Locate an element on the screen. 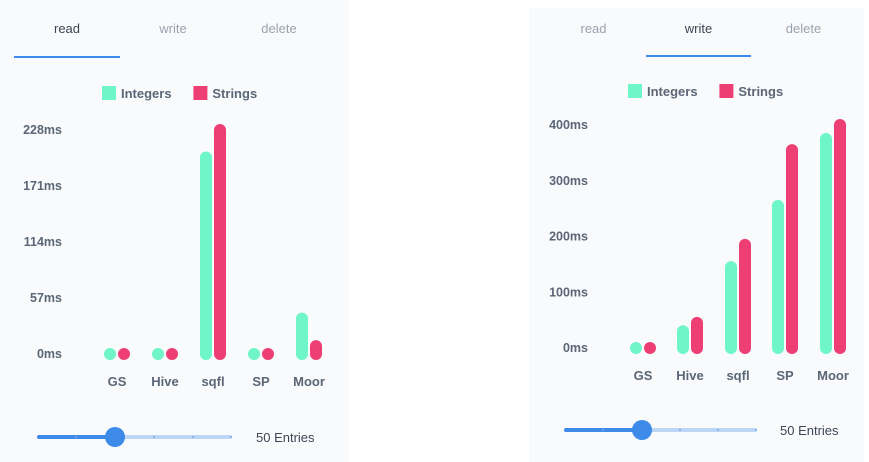 This screenshot has height=462, width=869. y-tick-label: 57ms is located at coordinates (46, 298).